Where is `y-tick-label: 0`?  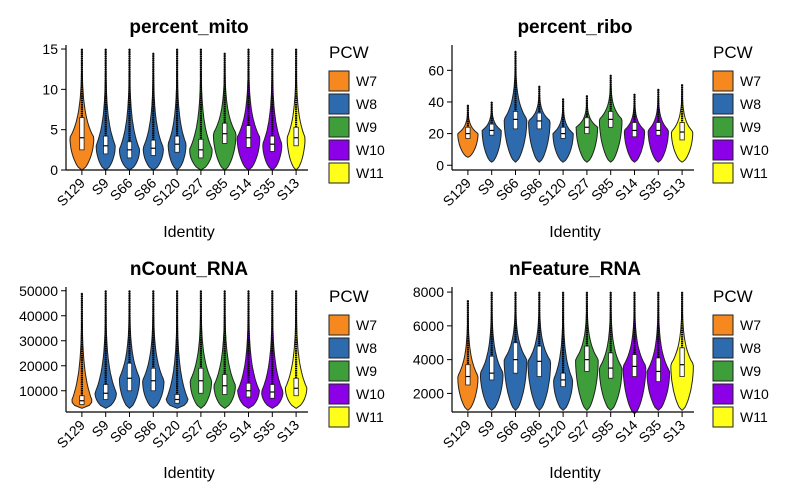 y-tick-label: 0 is located at coordinates (440, 165).